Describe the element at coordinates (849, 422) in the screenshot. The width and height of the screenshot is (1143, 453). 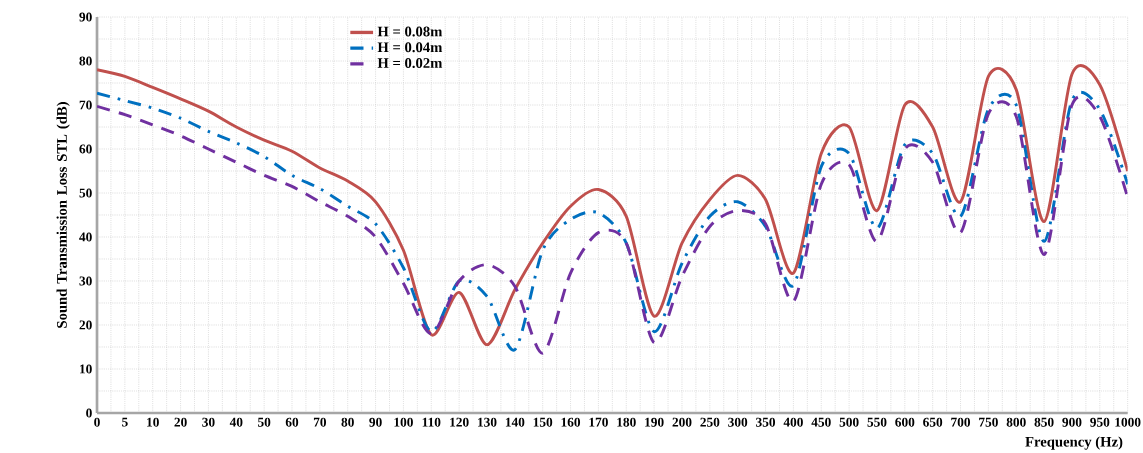
I see `x-tick-label: 500` at that location.